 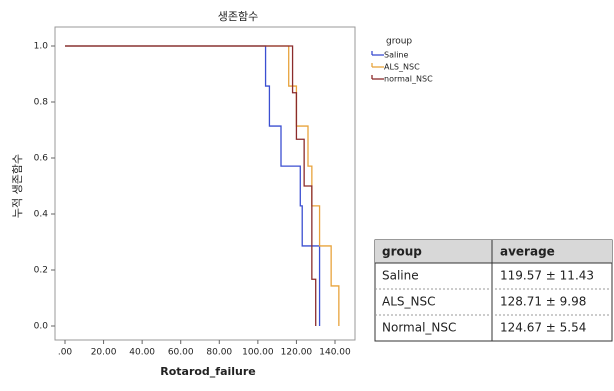 What do you see at coordinates (41, 159) in the screenshot?
I see `y-tick-label: 0.6` at bounding box center [41, 159].